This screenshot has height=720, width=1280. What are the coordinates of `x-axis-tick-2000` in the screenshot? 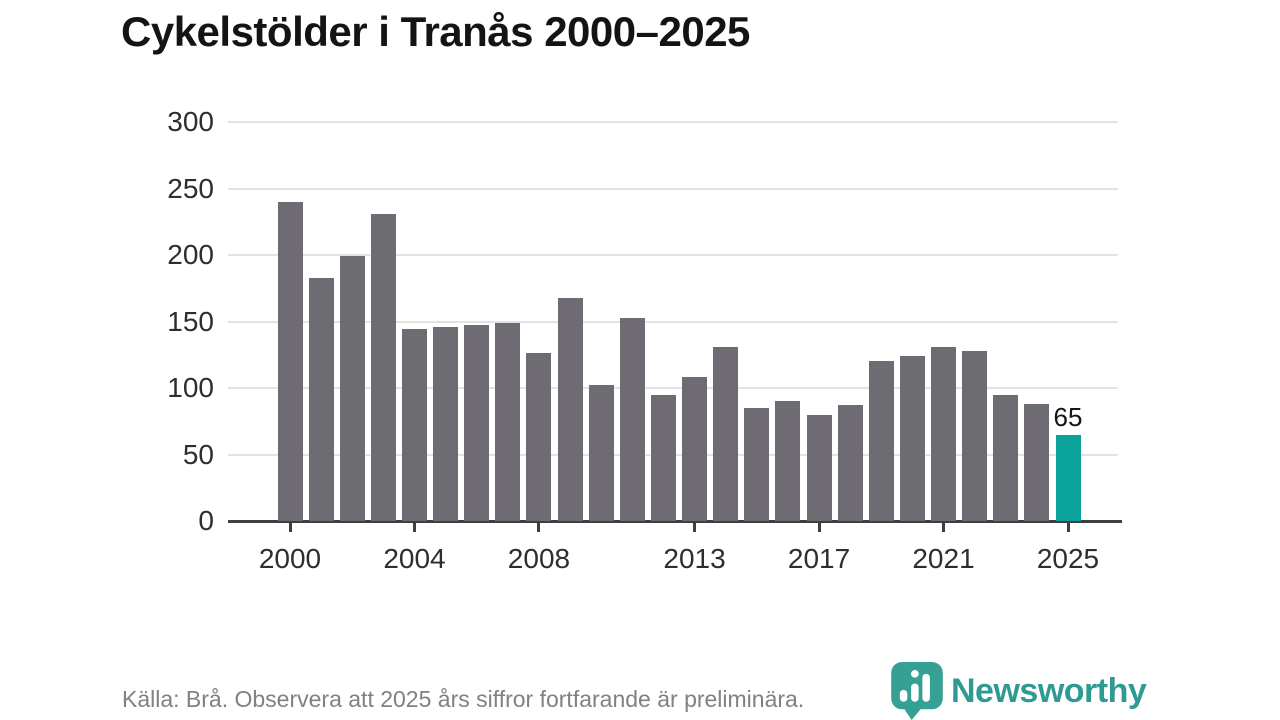 It's located at (290, 527).